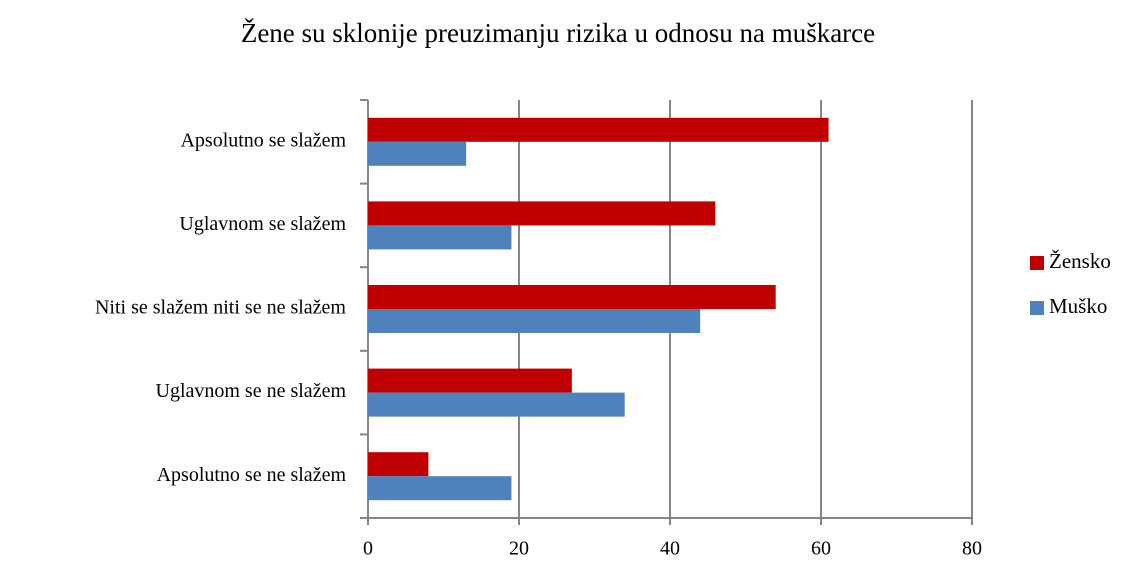  I want to click on x-tick-label: 60, so click(821, 549).